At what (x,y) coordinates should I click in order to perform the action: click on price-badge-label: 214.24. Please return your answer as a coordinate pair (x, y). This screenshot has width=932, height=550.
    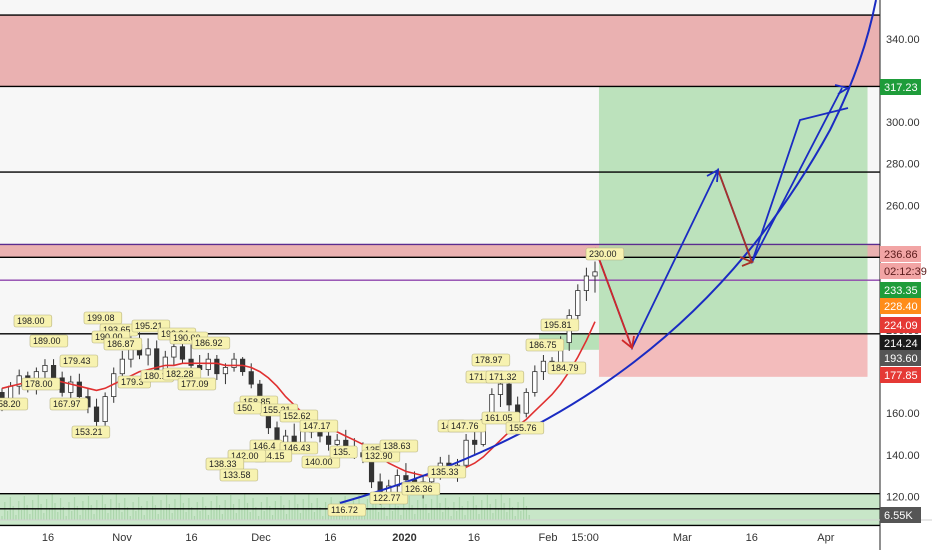
    Looking at the image, I should click on (901, 344).